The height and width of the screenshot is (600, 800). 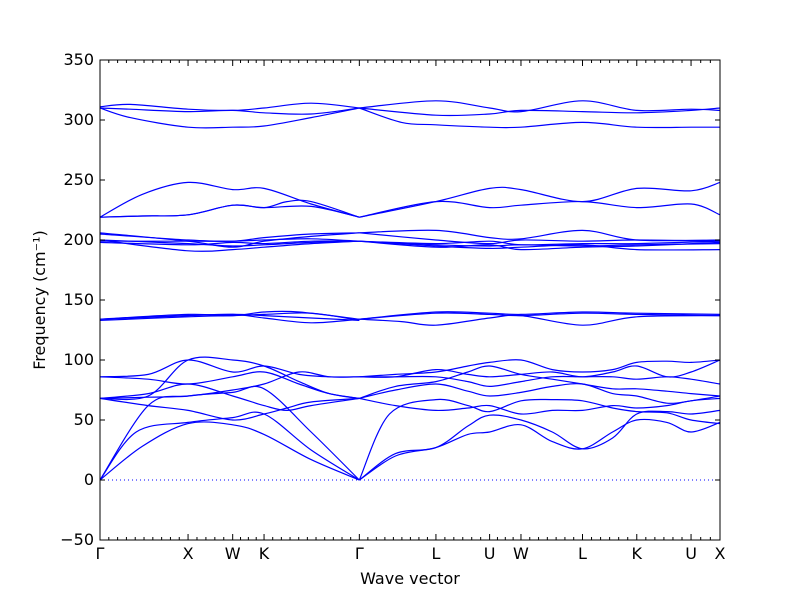 What do you see at coordinates (582, 553) in the screenshot?
I see `x-tick-label-8: L` at bounding box center [582, 553].